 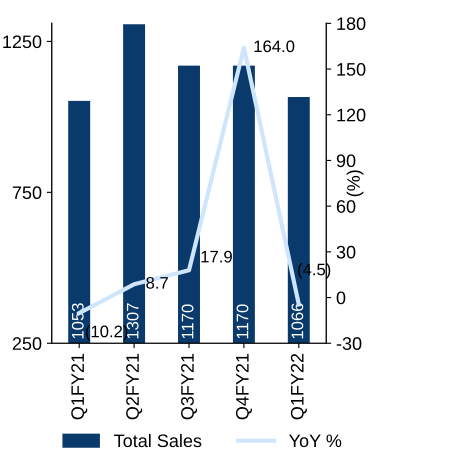 What do you see at coordinates (341, 297) in the screenshot?
I see `y2-tick-label: 0` at bounding box center [341, 297].